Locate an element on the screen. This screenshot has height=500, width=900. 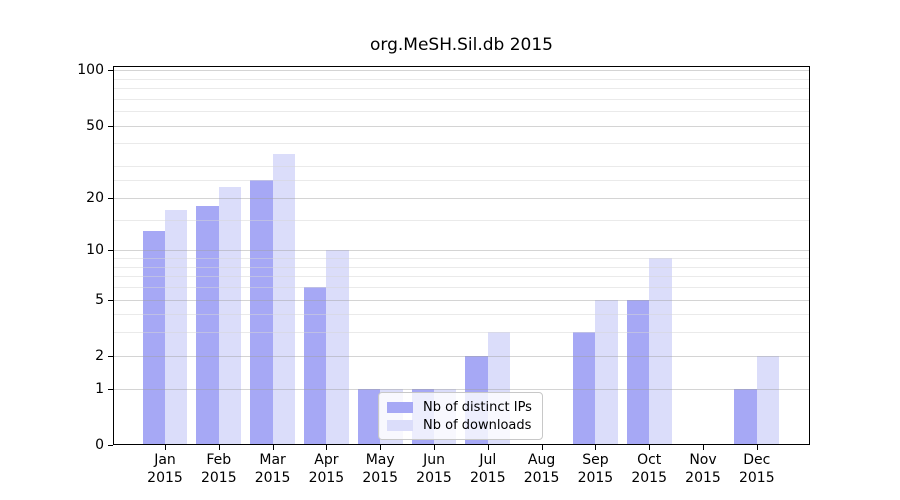
legend: Nb of distinct IPs Nb of downloads is located at coordinates (460, 416).